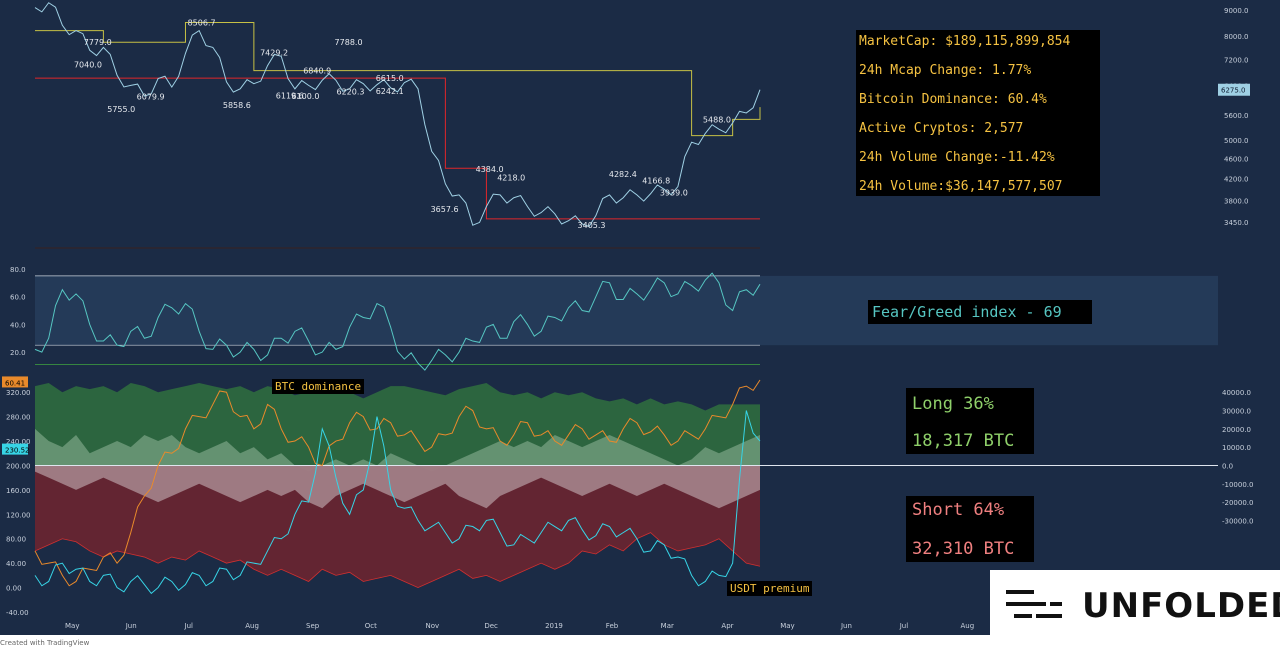 The image size is (1280, 647). What do you see at coordinates (970, 529) in the screenshot?
I see `short-box: Short 64% 32,310 BTC` at bounding box center [970, 529].